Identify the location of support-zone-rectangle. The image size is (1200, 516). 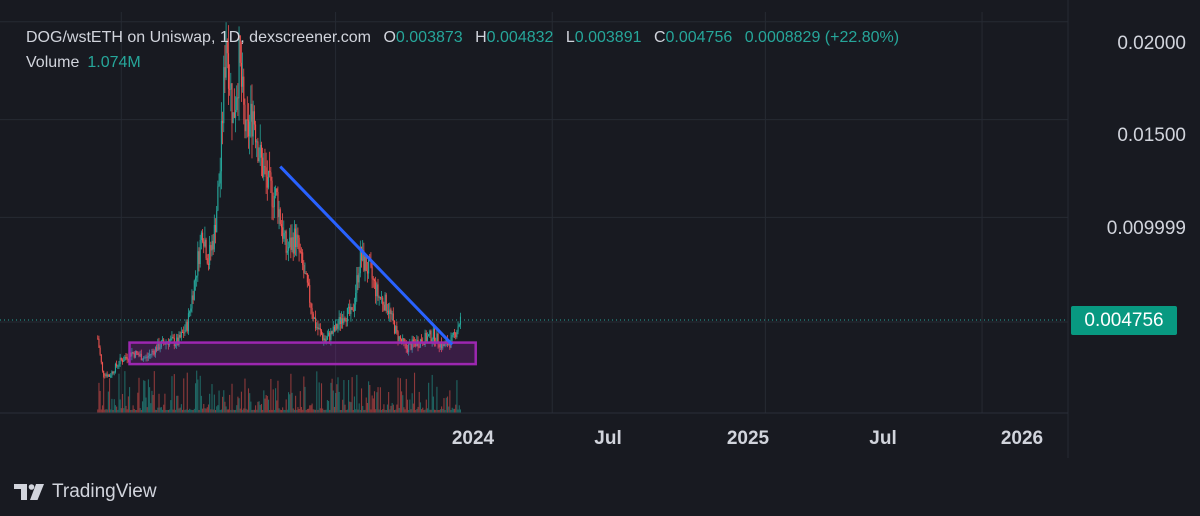
(302, 353).